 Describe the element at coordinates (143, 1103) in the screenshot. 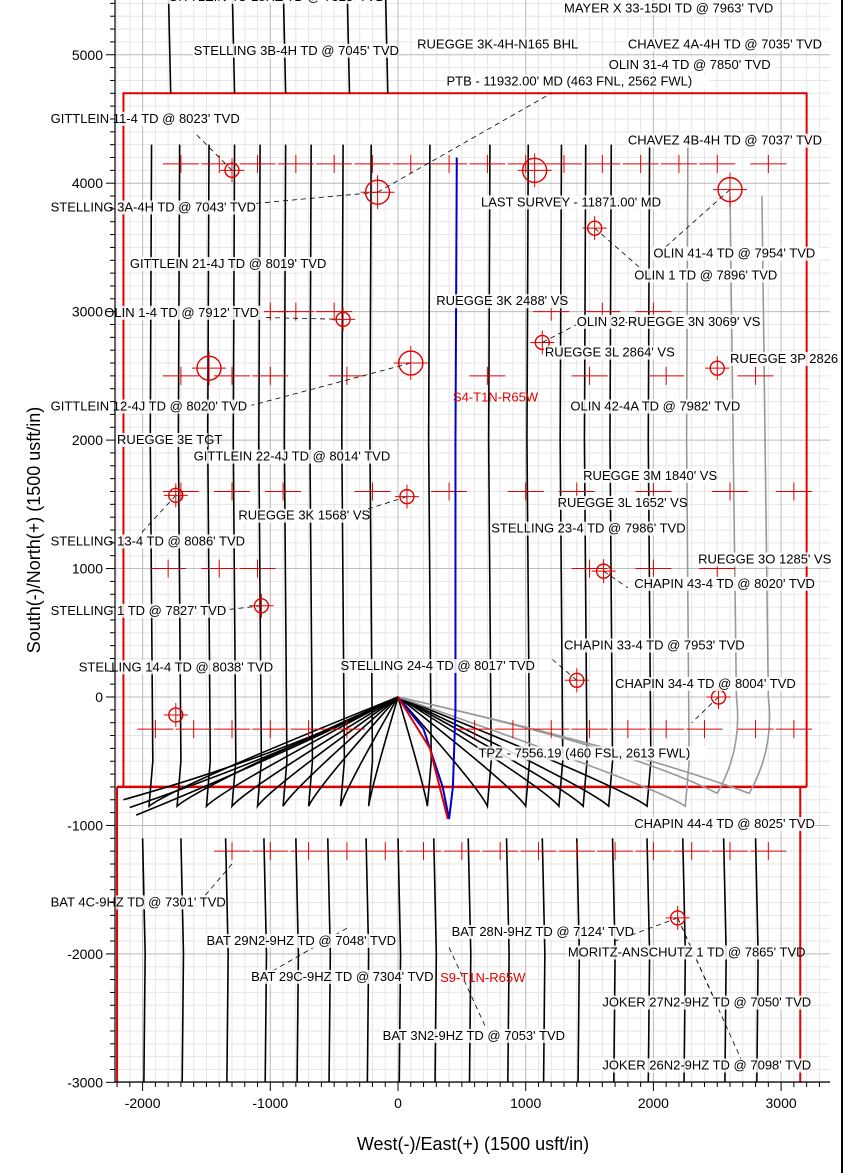

I see `x-tick-label: -2000` at that location.